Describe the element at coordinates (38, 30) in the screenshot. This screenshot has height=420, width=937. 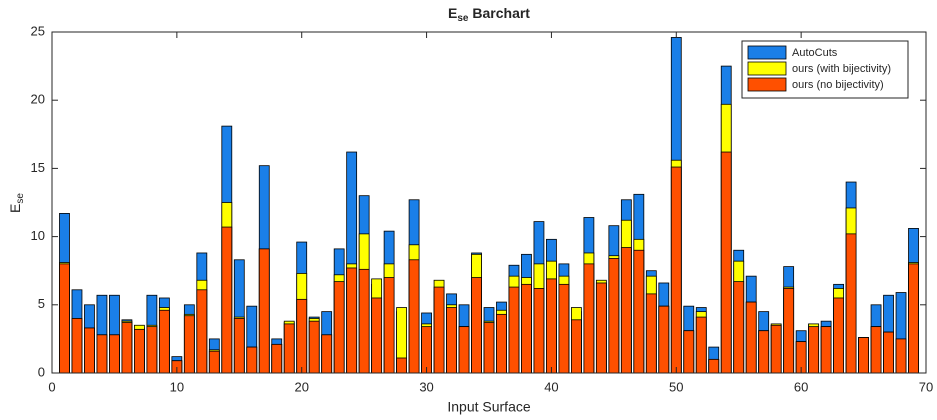
I see `y-tick-label: 25` at that location.